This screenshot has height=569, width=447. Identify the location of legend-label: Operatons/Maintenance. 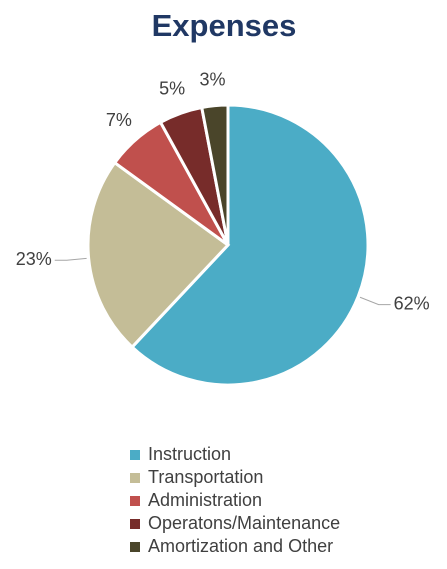
(244, 523).